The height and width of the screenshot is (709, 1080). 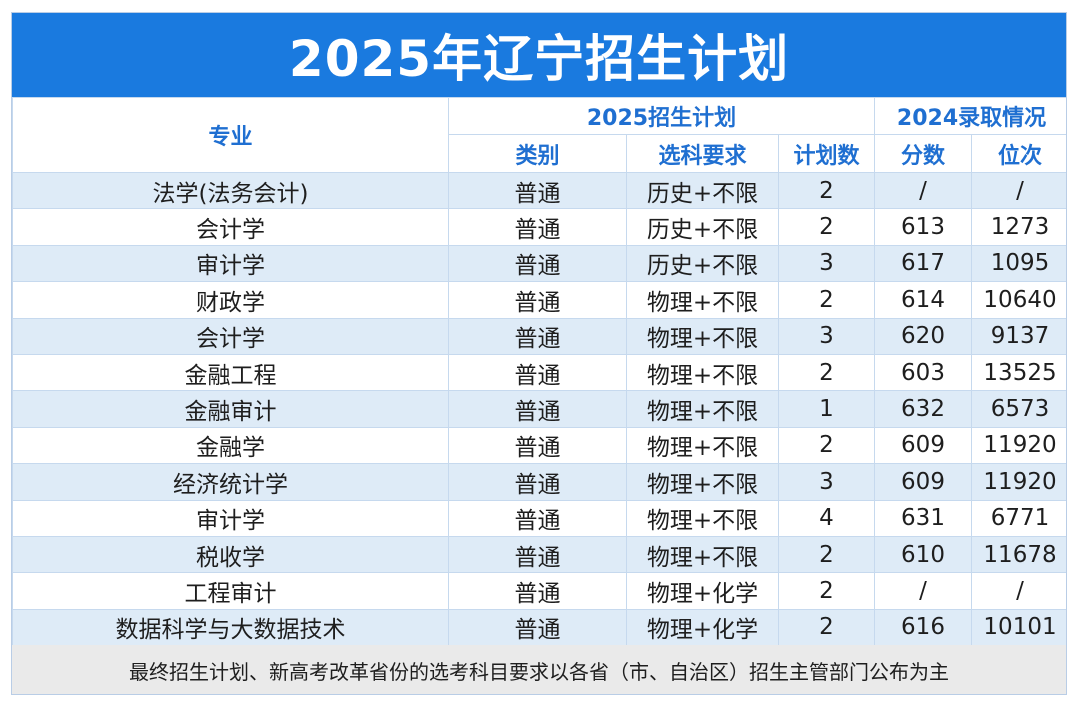 What do you see at coordinates (230, 135) in the screenshot?
I see `header-major: 专业` at bounding box center [230, 135].